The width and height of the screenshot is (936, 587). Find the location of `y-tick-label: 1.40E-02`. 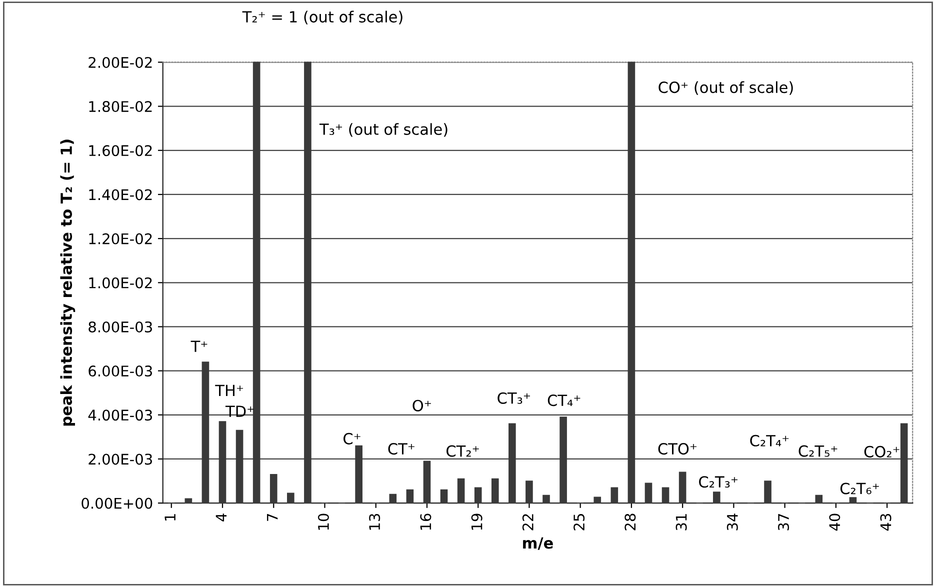

y-tick-label: 1.40E-02 is located at coordinates (120, 194).